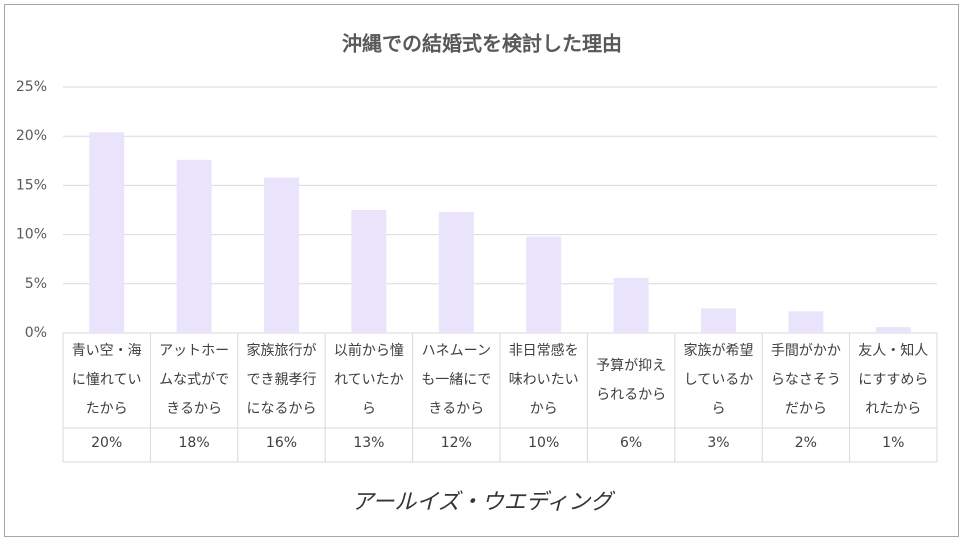  What do you see at coordinates (31, 185) in the screenshot?
I see `y-tick-label: 15%` at bounding box center [31, 185].